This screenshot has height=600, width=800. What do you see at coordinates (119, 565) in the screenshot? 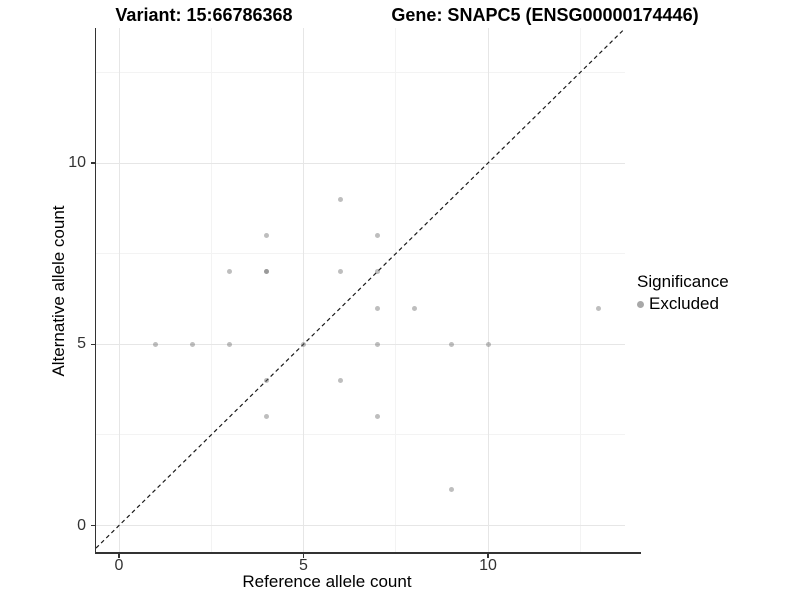
I see `x-tick-label: 0` at bounding box center [119, 565].